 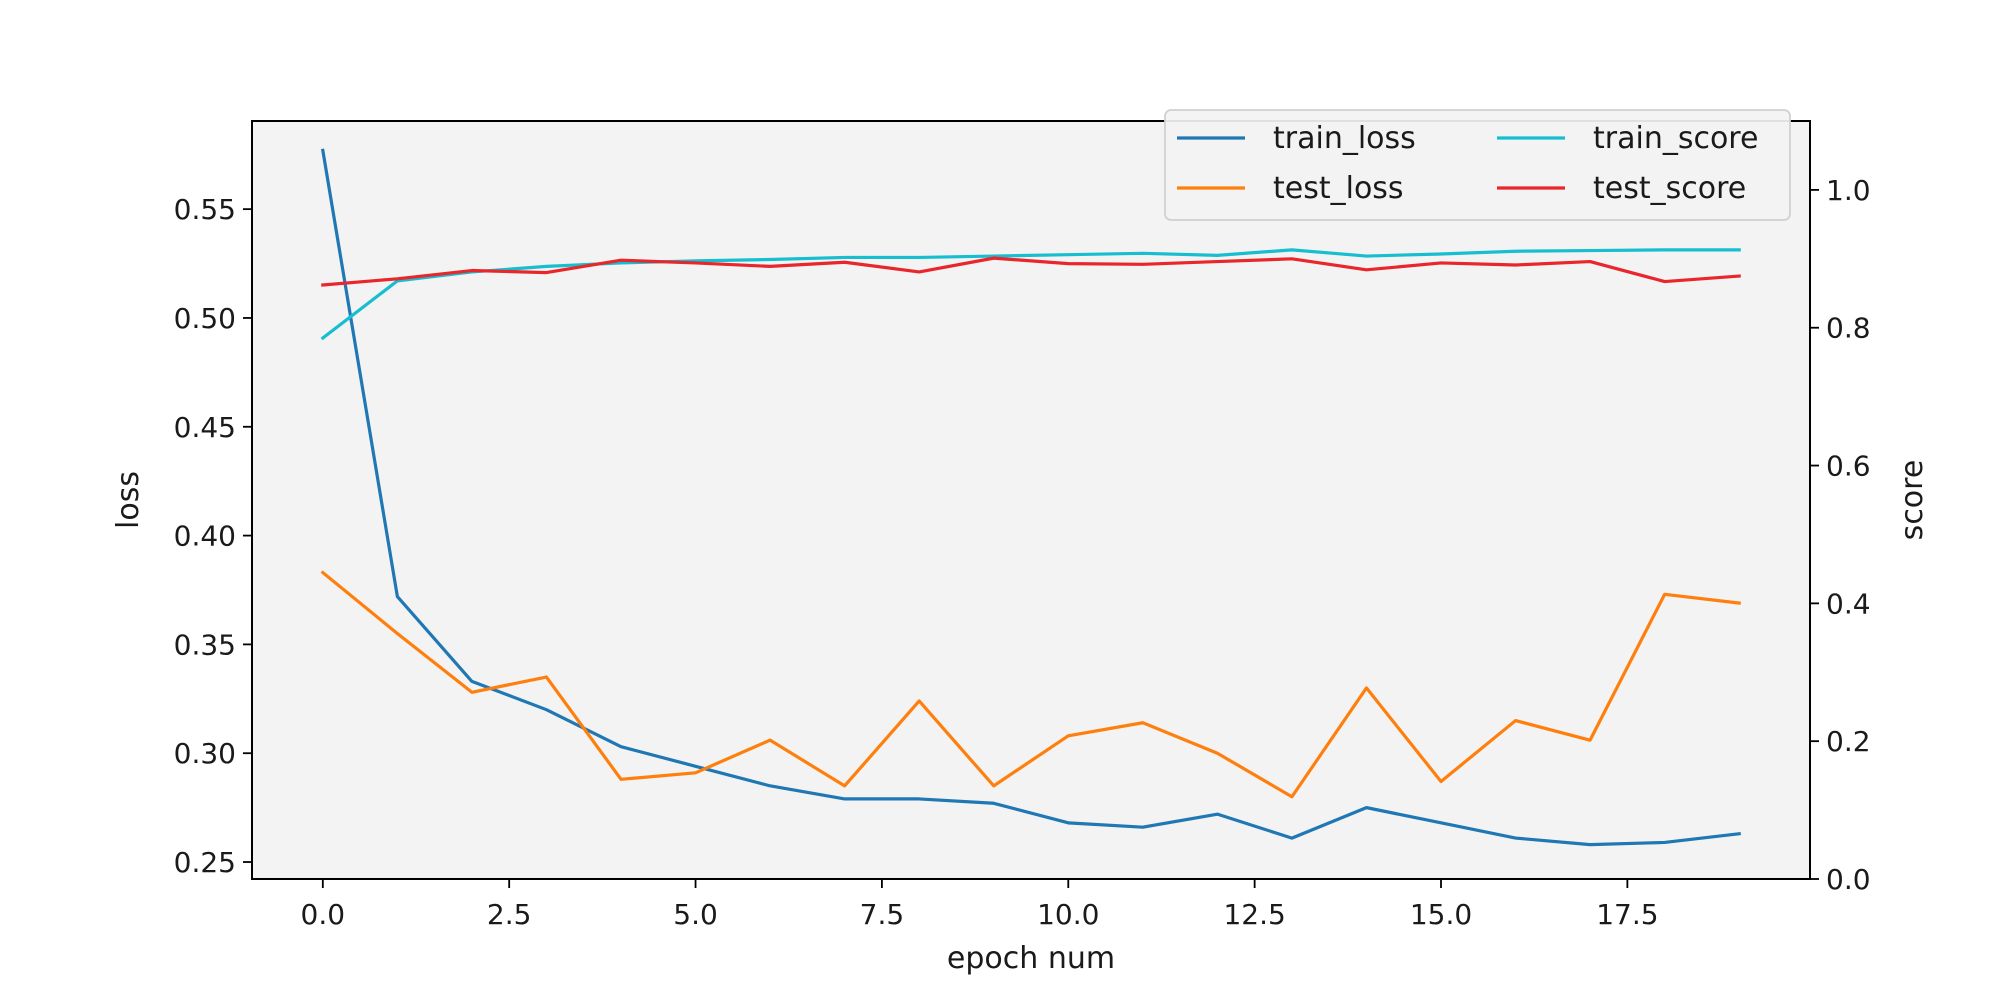 What do you see at coordinates (980, 905) in the screenshot?
I see `x-axis: 0.0 2.5 5.0 7.5 10.0 12.5 15.0 17.5` at bounding box center [980, 905].